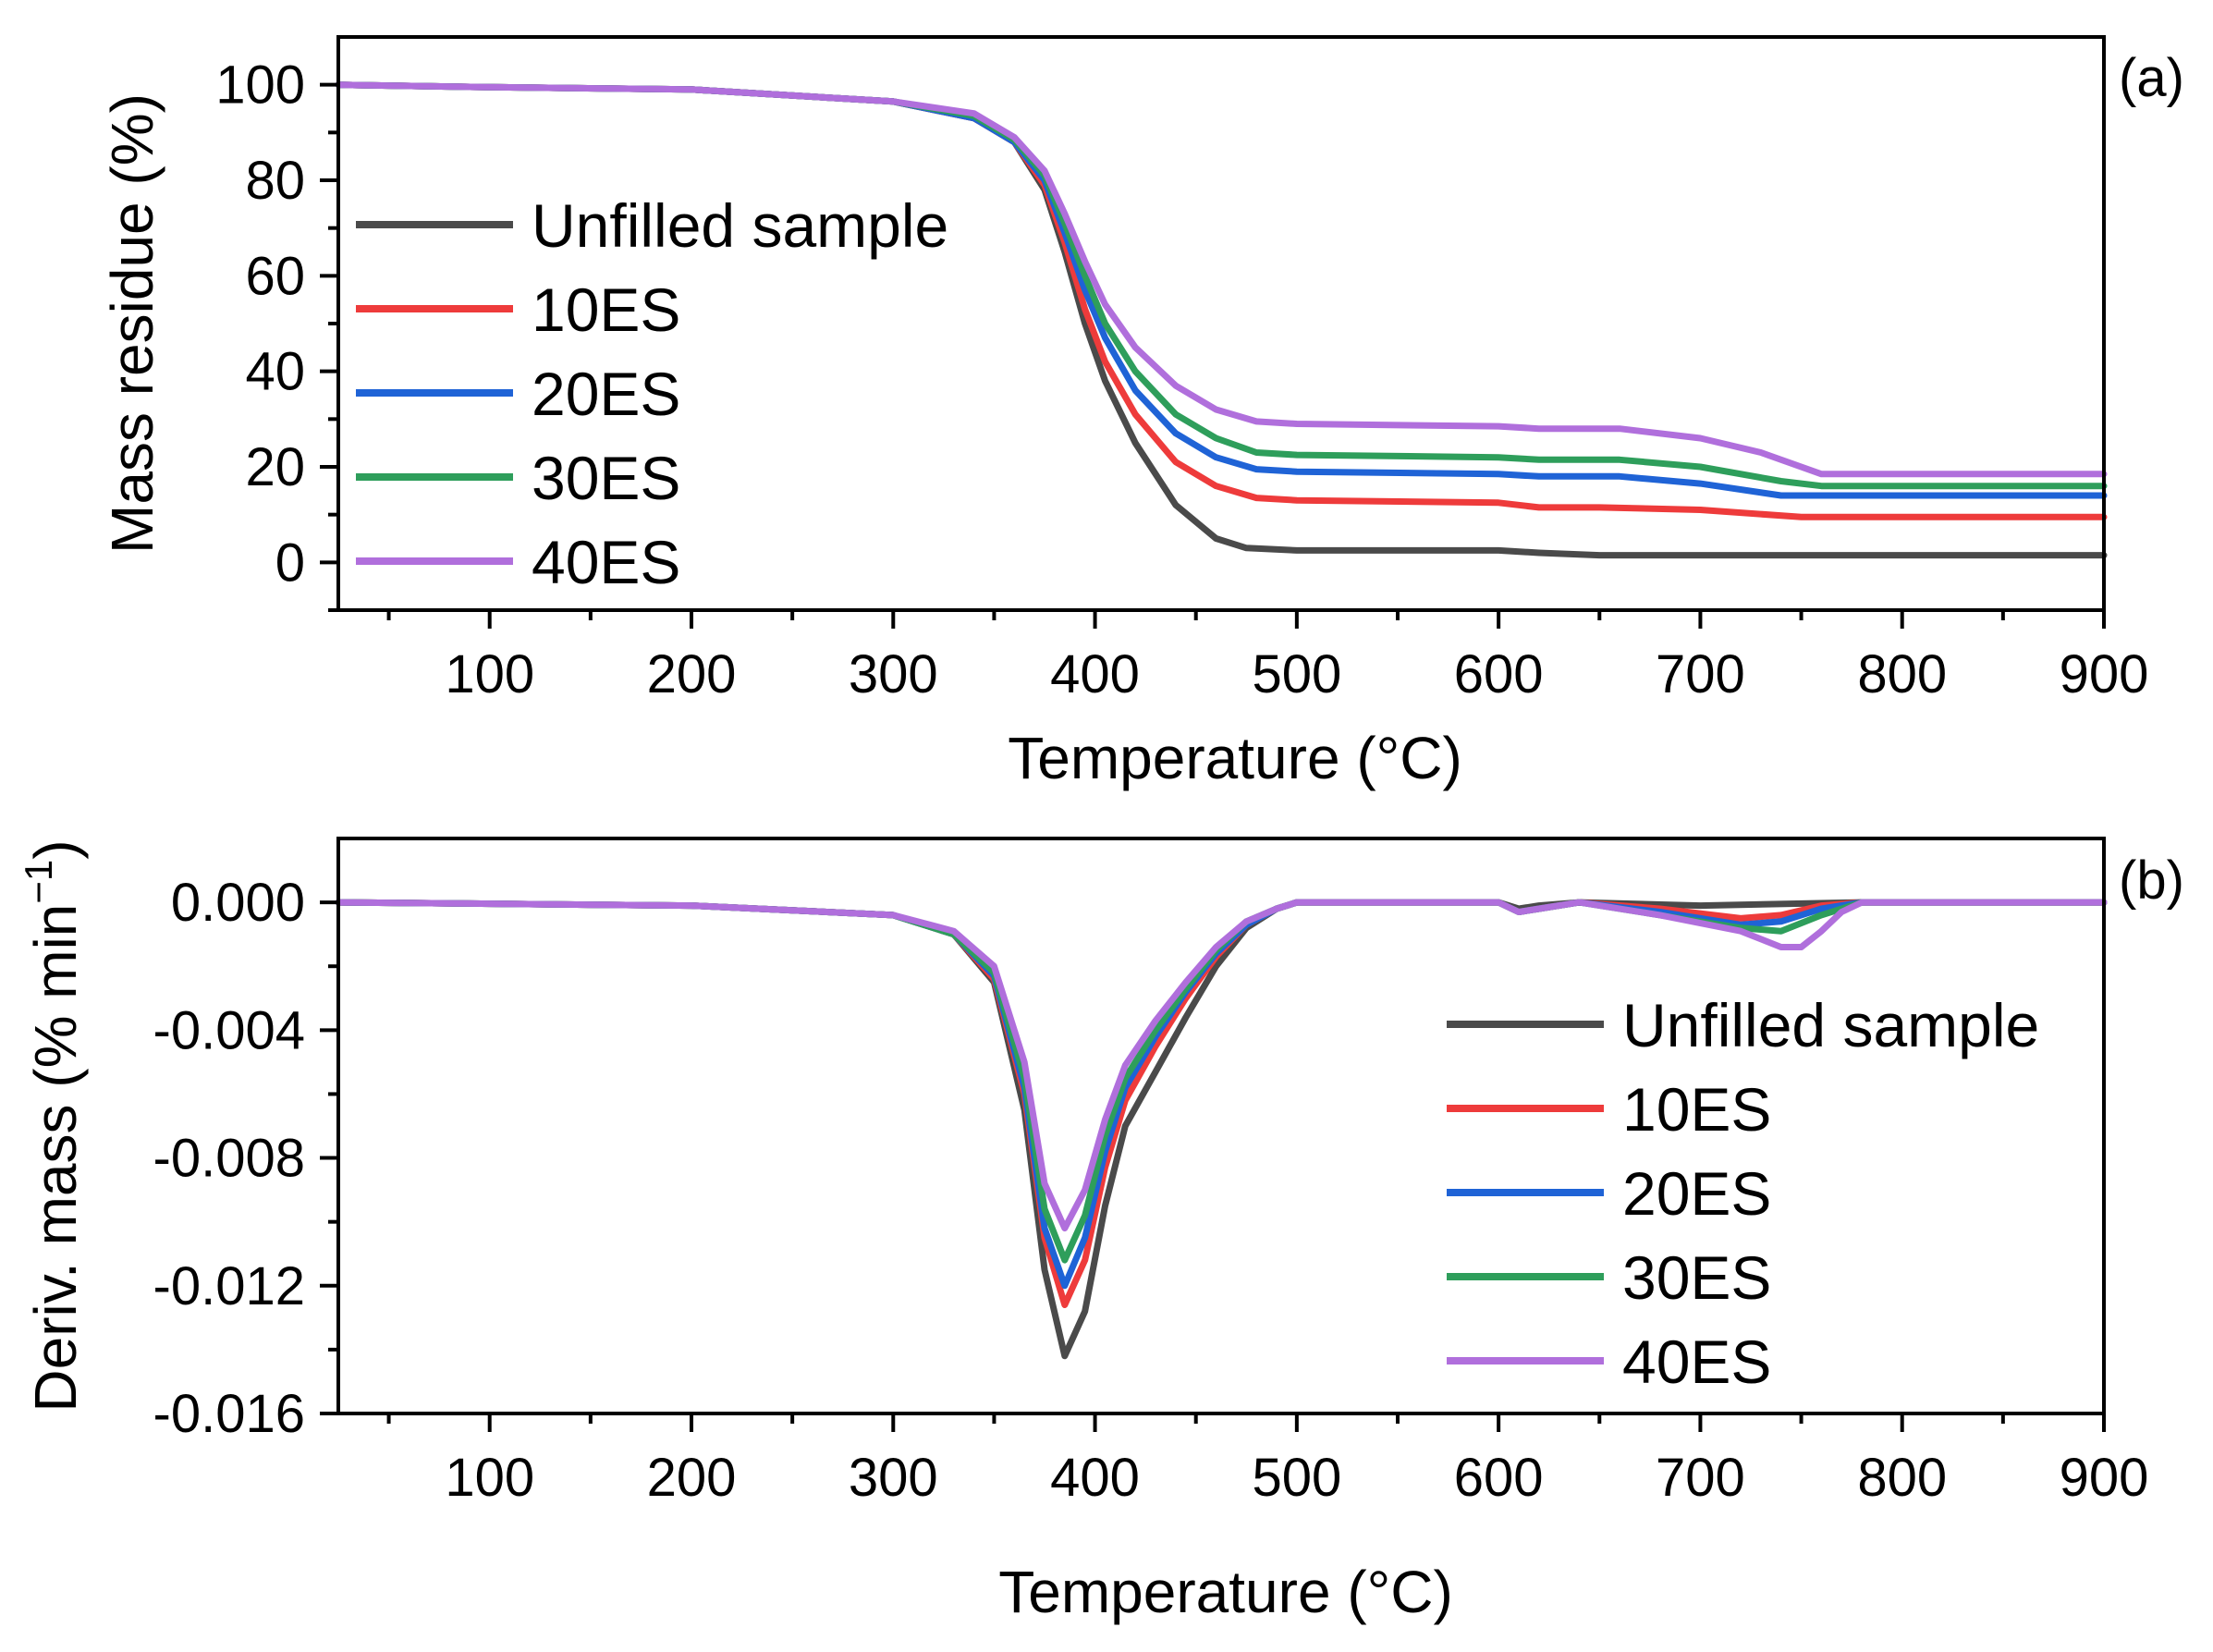 This screenshot has width=2213, height=1652. What do you see at coordinates (1696, 1277) in the screenshot?
I see `panel-b-legend-label-30es: 30ES` at bounding box center [1696, 1277].